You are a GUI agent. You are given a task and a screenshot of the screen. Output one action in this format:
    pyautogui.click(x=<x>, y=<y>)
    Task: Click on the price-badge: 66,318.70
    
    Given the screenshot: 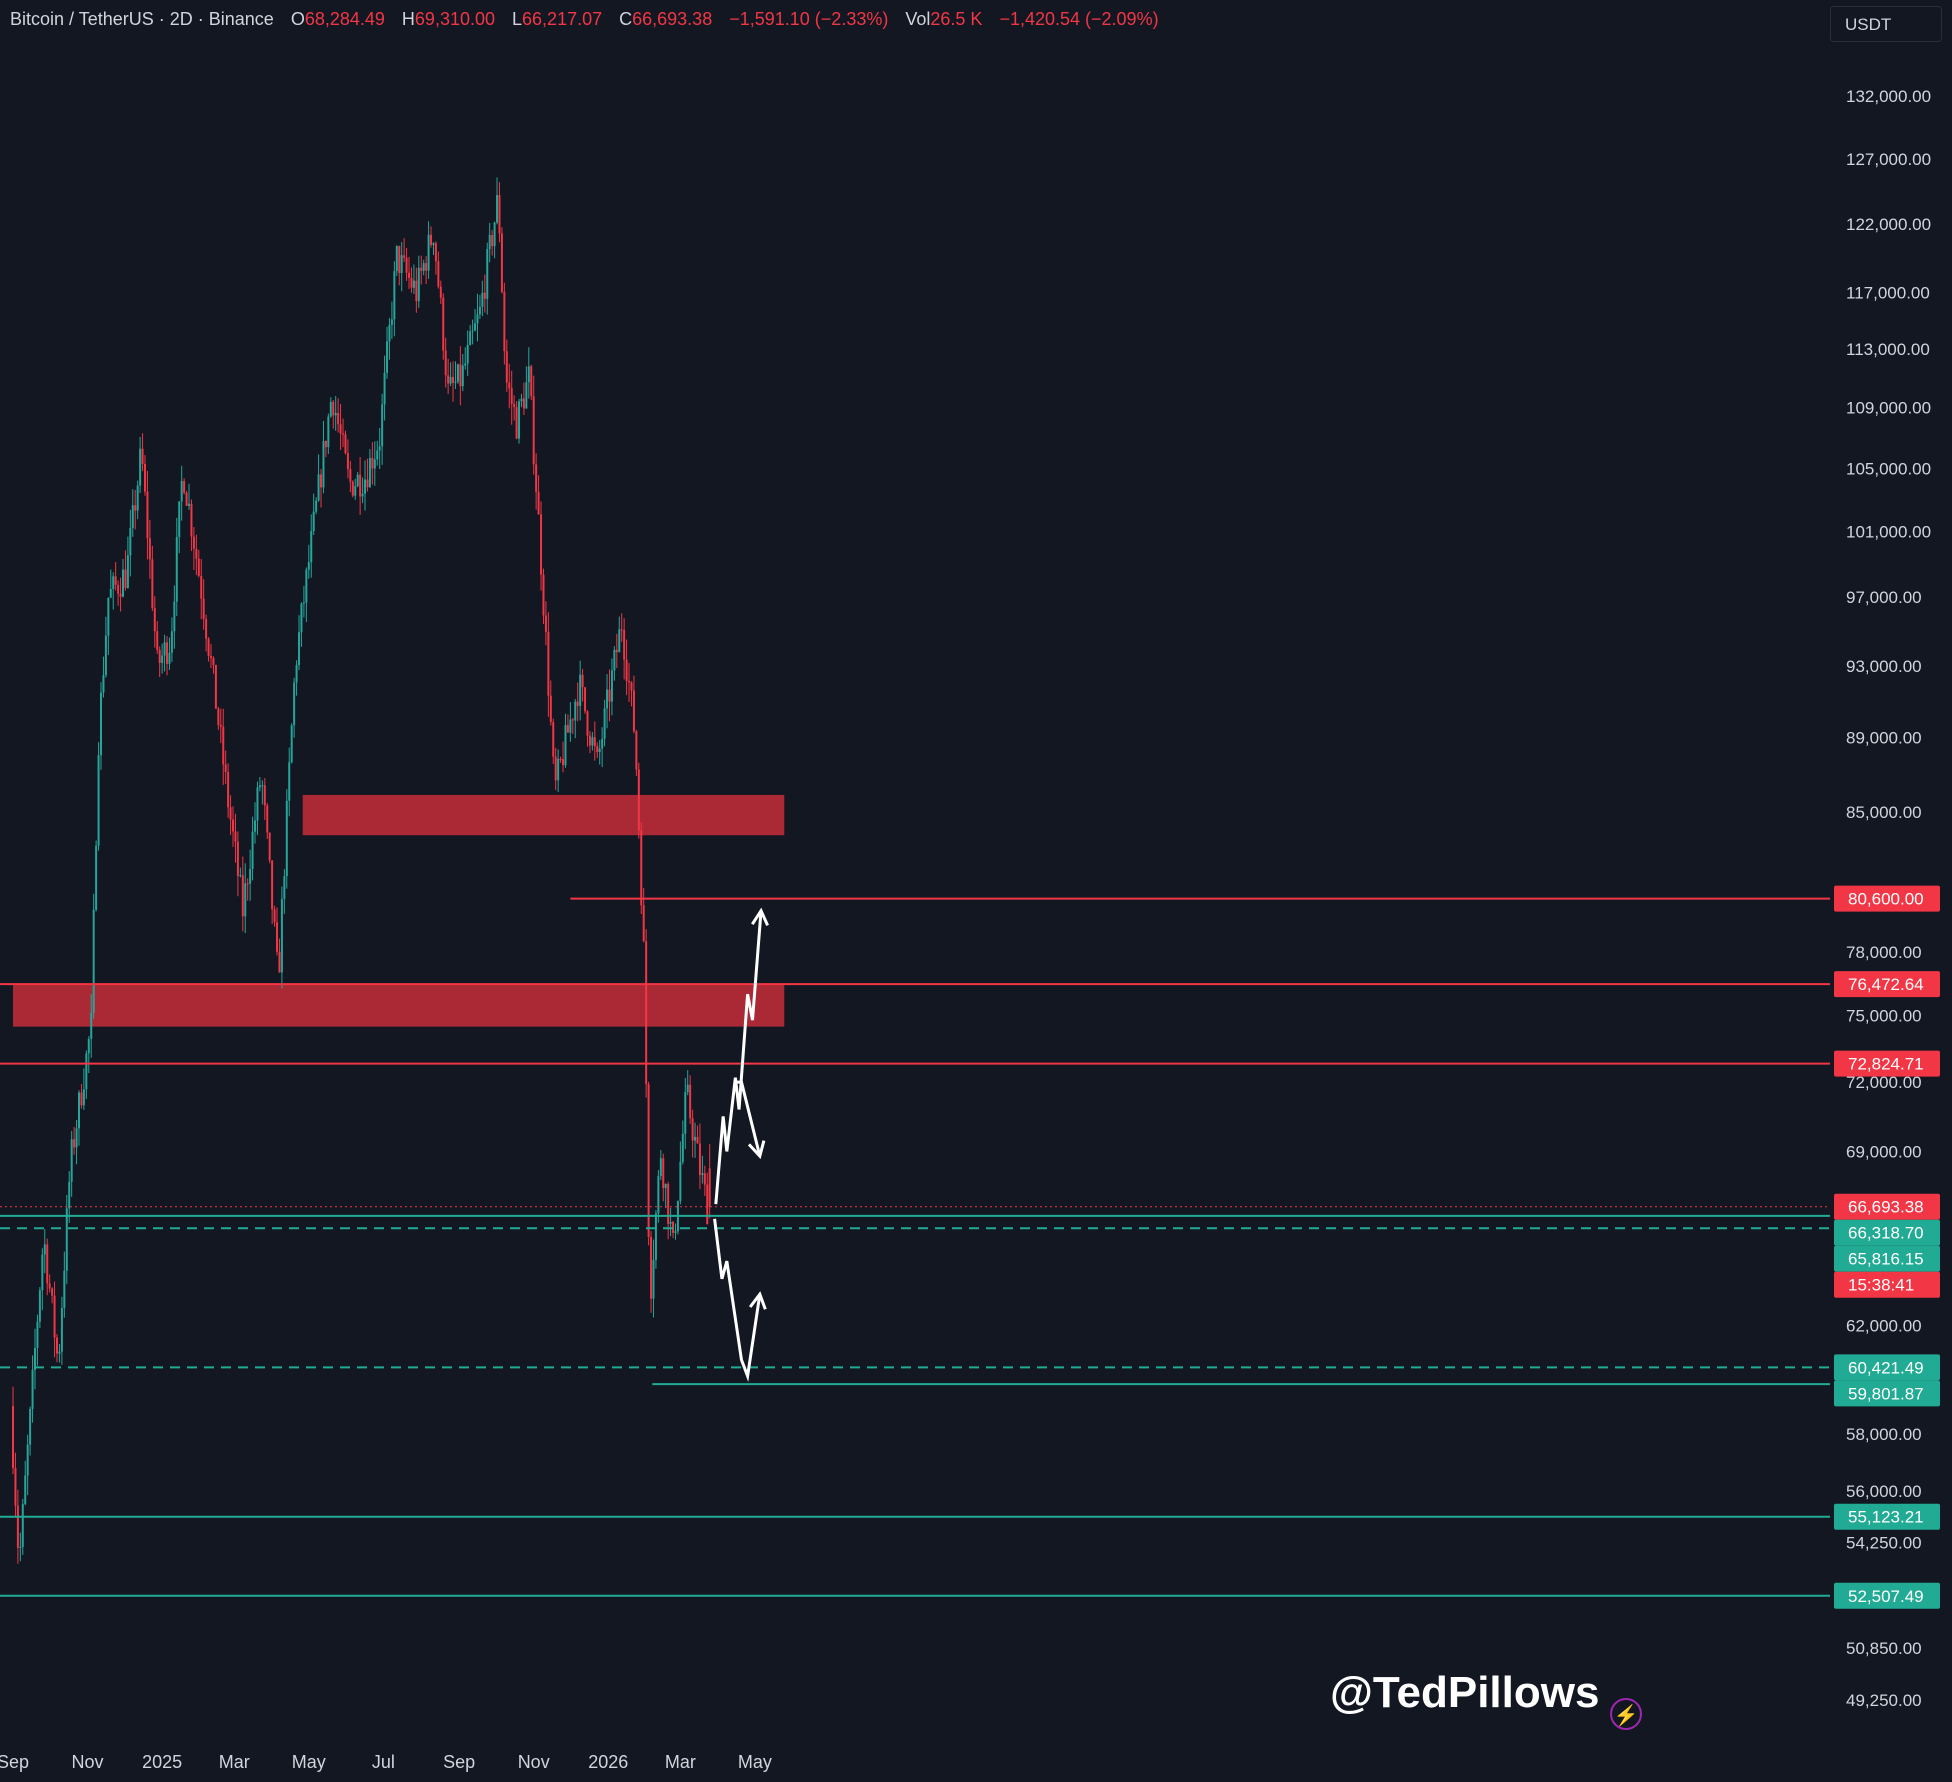 What is the action you would take?
    pyautogui.click(x=1887, y=1232)
    